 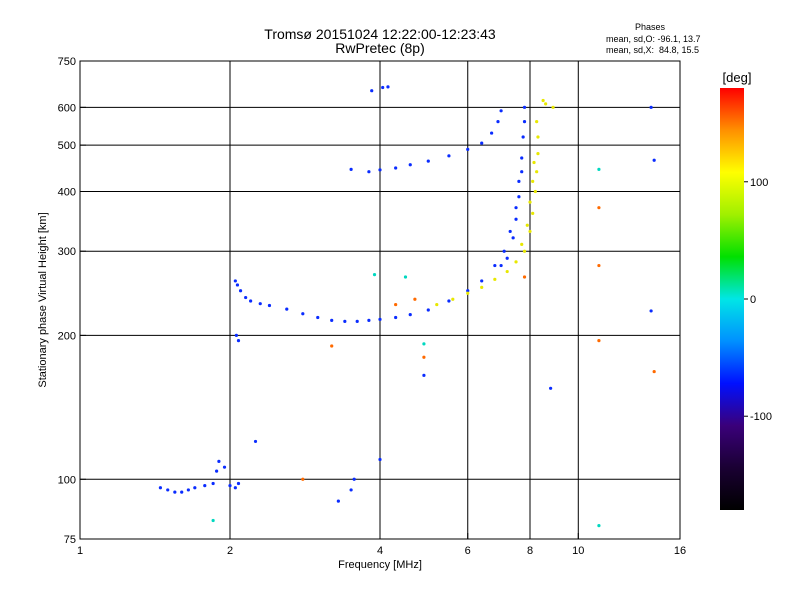 I want to click on x-tick-label: 4, so click(x=380, y=551).